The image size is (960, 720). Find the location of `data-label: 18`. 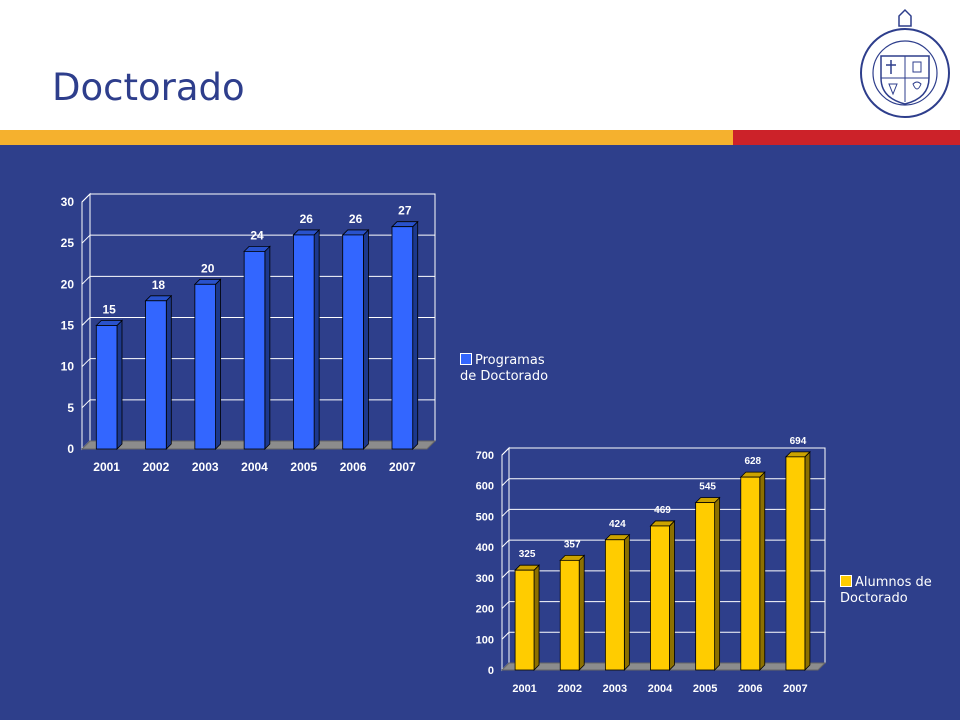

data-label: 18 is located at coordinates (159, 285).